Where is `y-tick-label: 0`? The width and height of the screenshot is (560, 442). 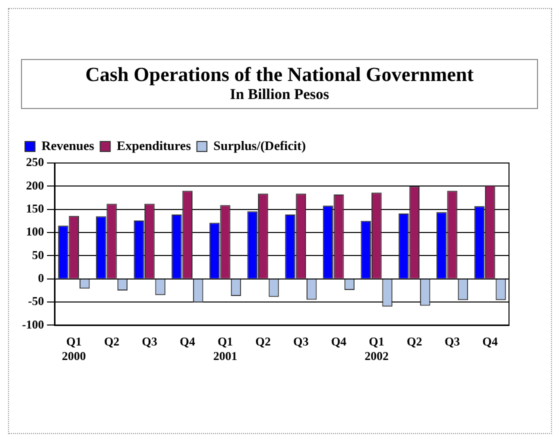
y-tick-label: 0 is located at coordinates (41, 277).